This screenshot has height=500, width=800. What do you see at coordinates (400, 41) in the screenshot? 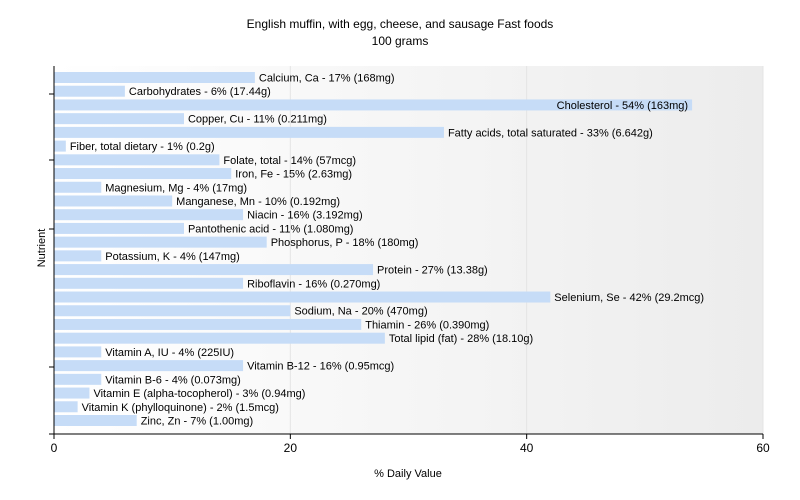
I see `chart-subtitle: 100 grams` at bounding box center [400, 41].